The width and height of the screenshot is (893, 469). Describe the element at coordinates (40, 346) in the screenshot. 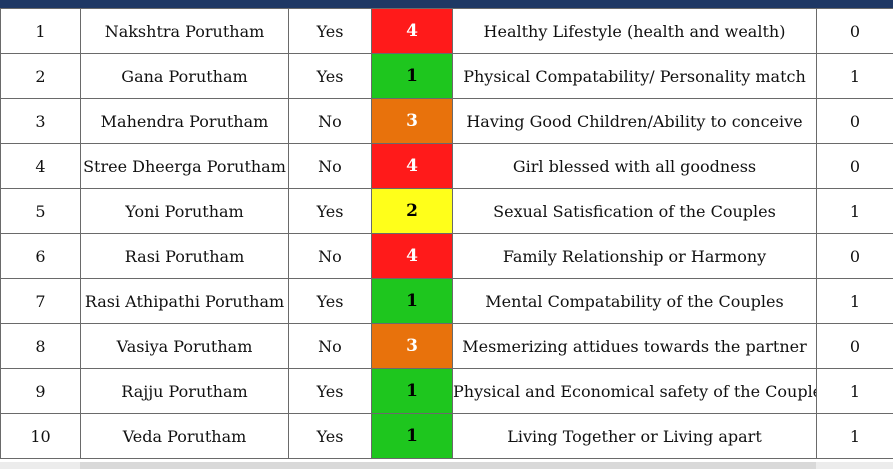

I see `row-number-cell: 8` at that location.